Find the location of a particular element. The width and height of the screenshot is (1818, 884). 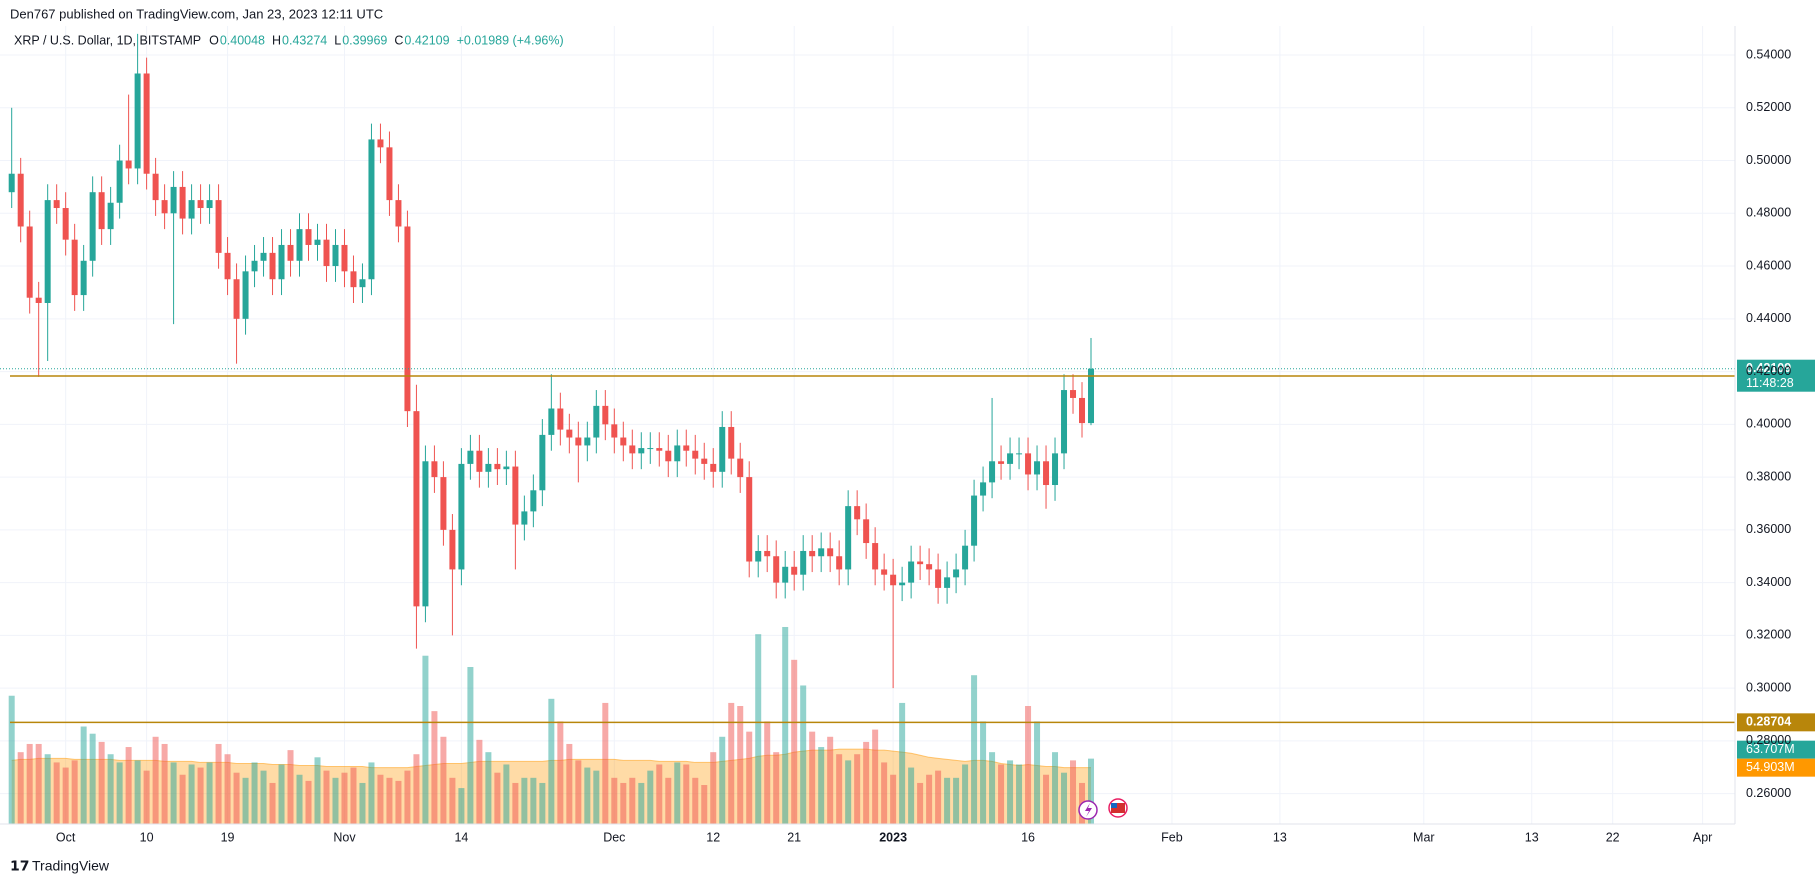

y-tick-label: 0.34000 is located at coordinates (1768, 582).